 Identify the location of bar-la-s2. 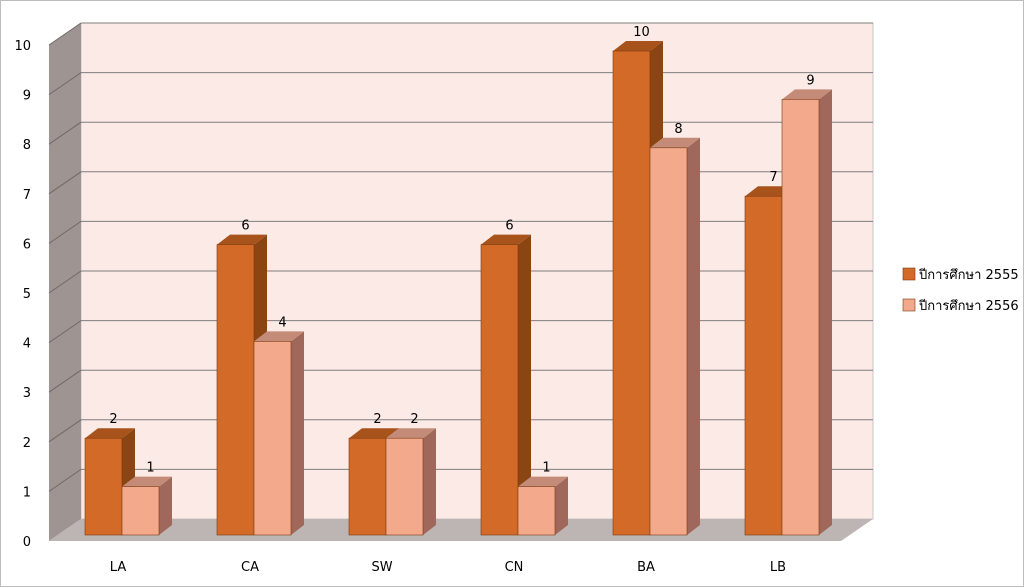
(146, 506).